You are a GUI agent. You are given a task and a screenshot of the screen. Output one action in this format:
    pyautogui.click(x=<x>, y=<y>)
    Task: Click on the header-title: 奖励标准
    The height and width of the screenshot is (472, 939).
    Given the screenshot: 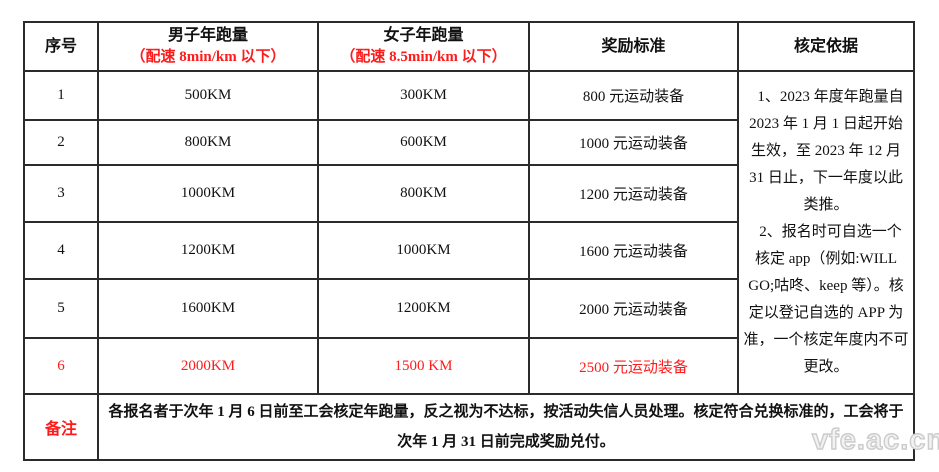 What is the action you would take?
    pyautogui.click(x=633, y=46)
    